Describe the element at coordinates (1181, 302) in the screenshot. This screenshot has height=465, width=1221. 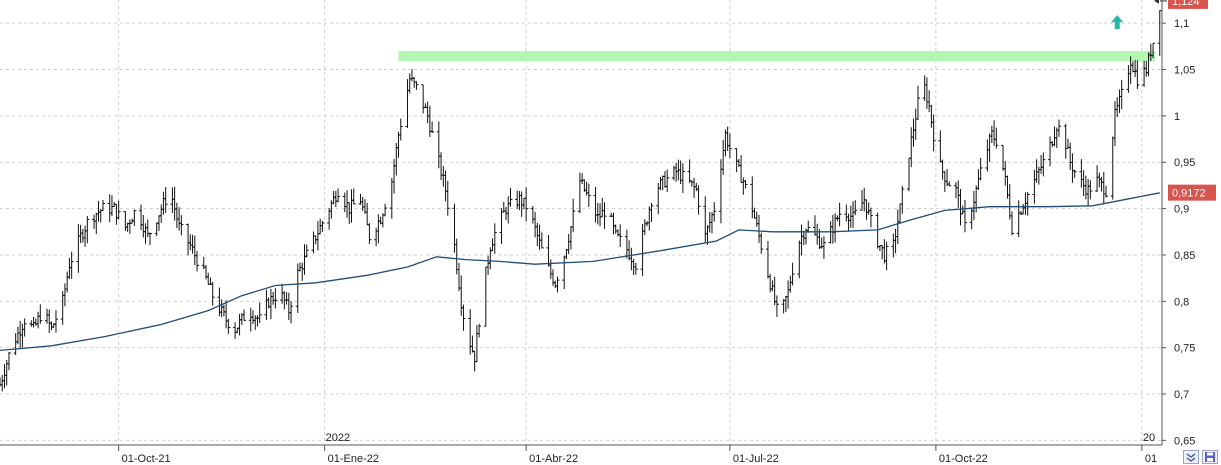
I see `y-tick-label: 0,8` at that location.